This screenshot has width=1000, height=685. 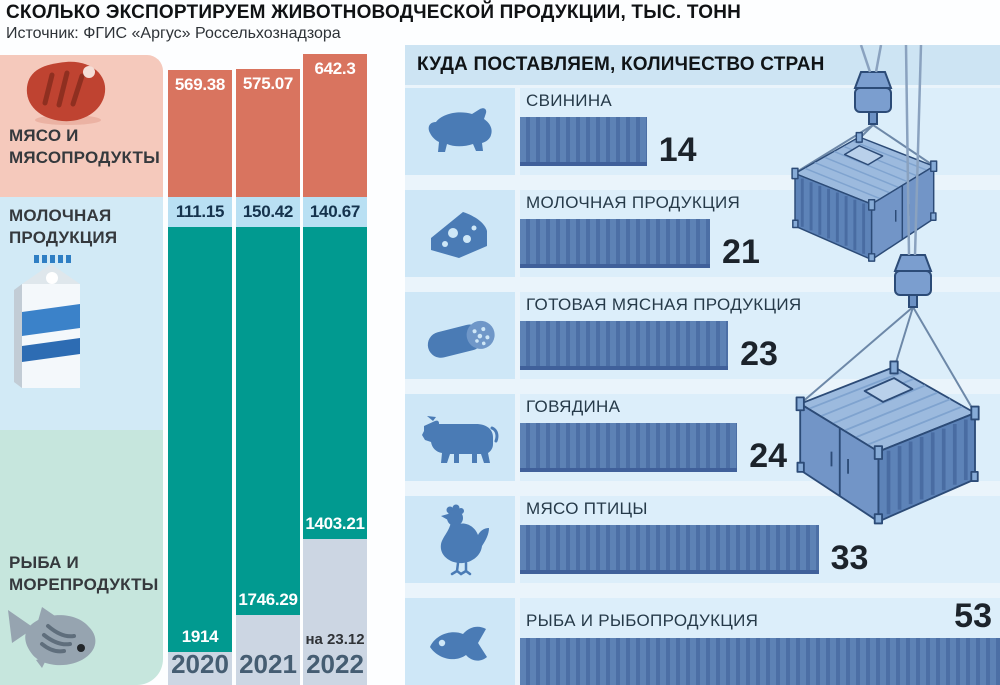 What do you see at coordinates (268, 664) in the screenshot?
I see `year-label: 2021` at bounding box center [268, 664].